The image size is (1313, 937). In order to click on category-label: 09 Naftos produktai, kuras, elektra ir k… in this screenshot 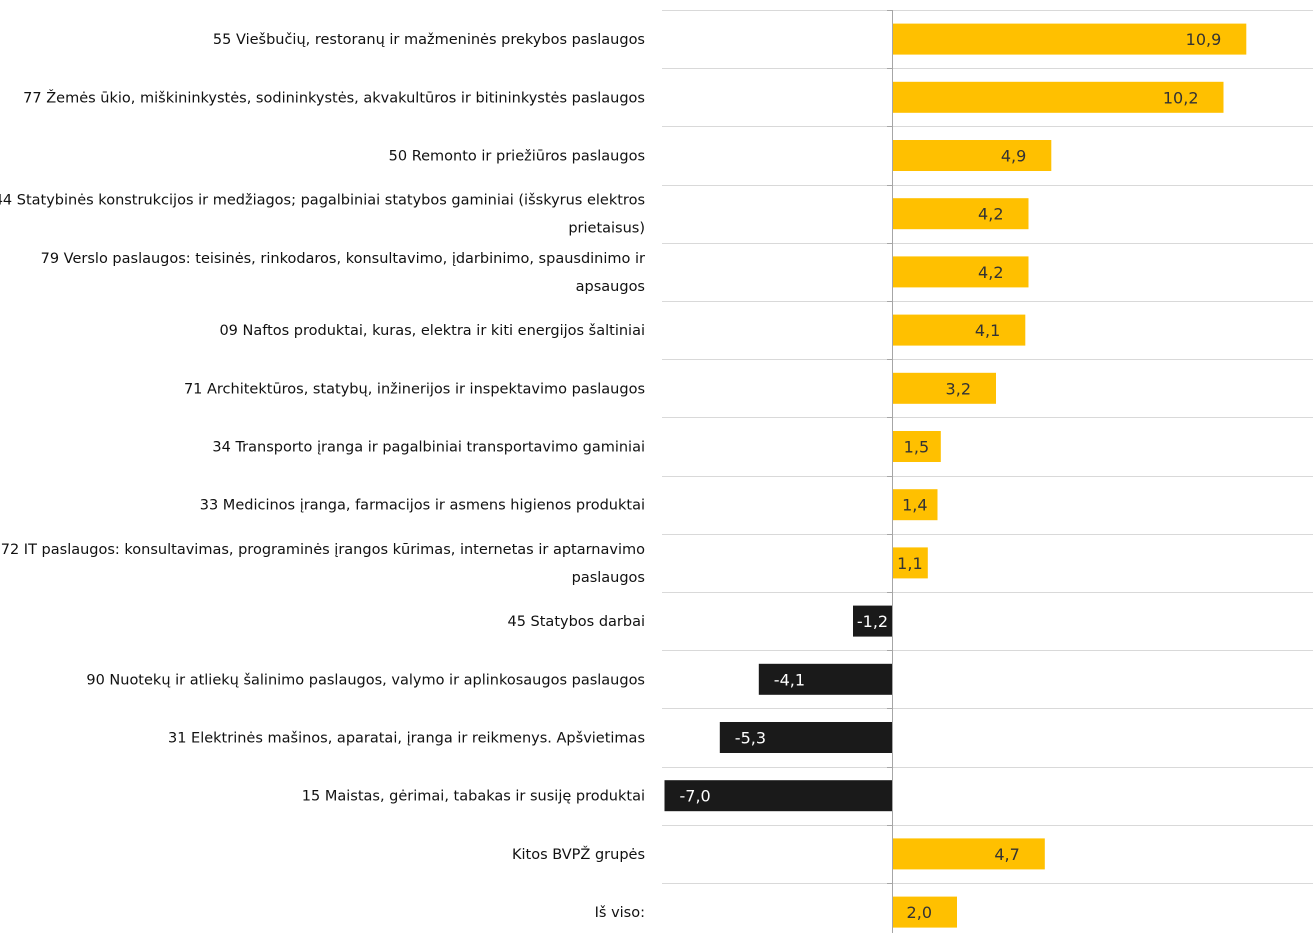, I will do `click(432, 331)`.